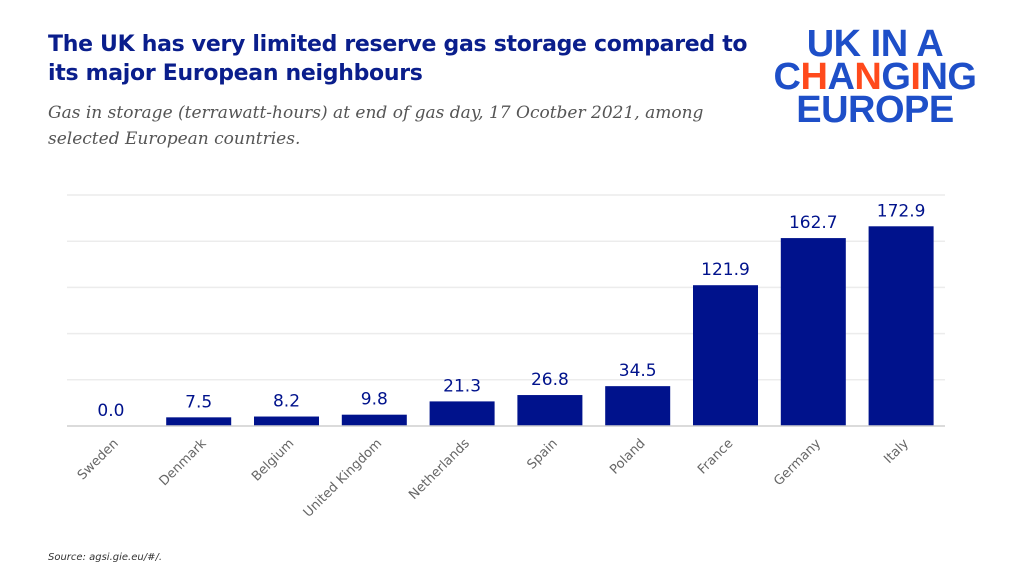 This screenshot has width=1024, height=576. I want to click on x-tick-label: Sweden, so click(98, 459).